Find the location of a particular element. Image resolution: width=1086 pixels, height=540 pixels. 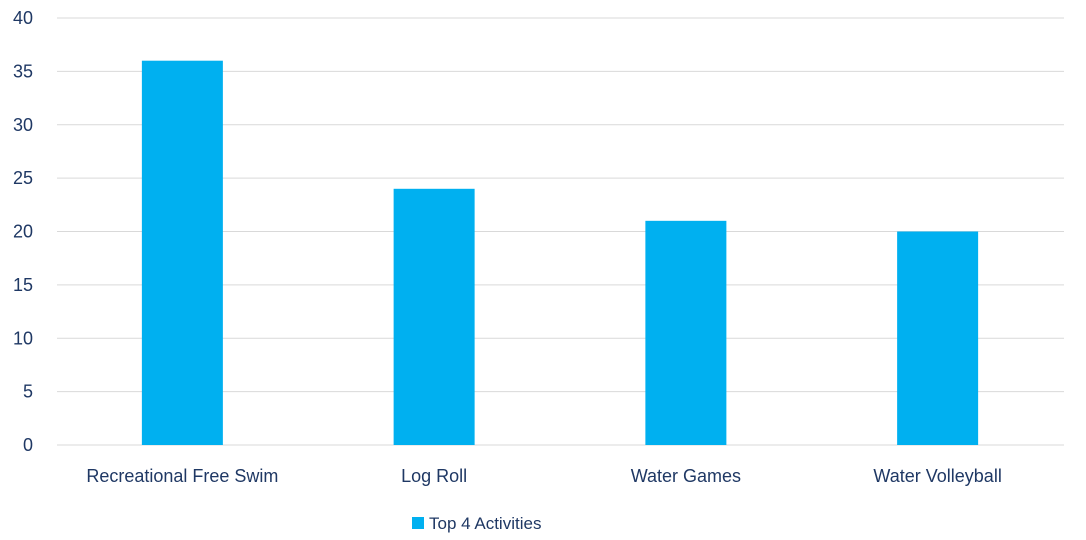

legend-label: Top 4 Activities is located at coordinates (485, 523).